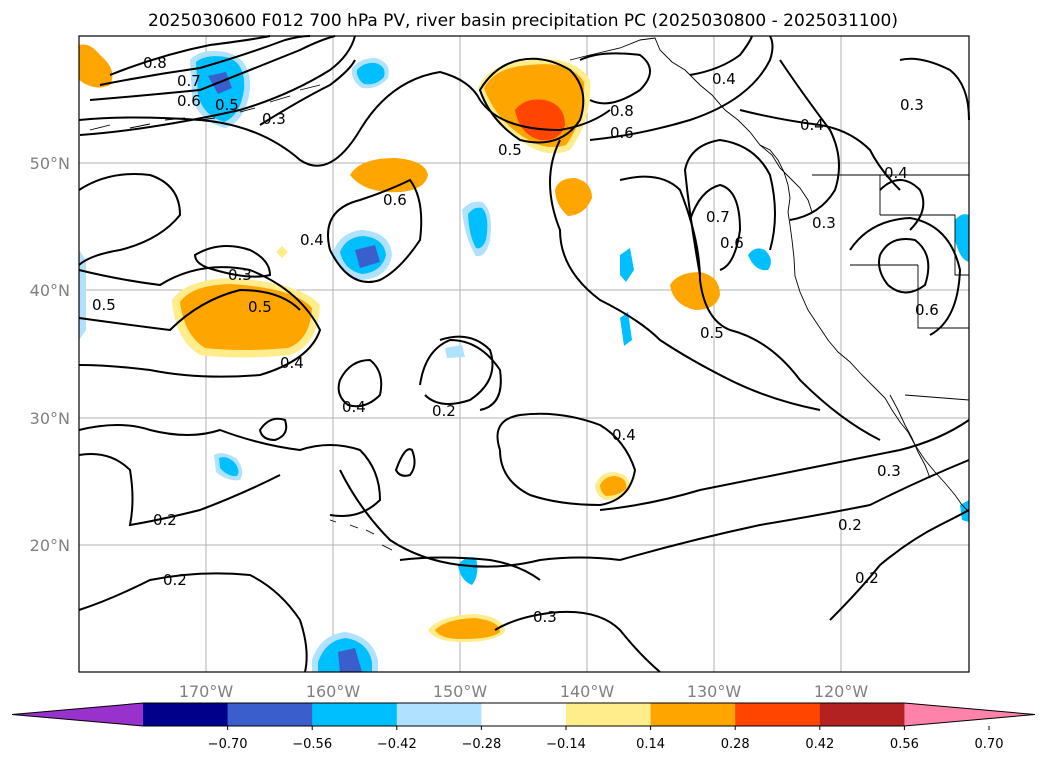 This screenshot has width=1047, height=765. Describe the element at coordinates (455, 351) in the screenshot. I see `negative-anomaly-35n` at that location.